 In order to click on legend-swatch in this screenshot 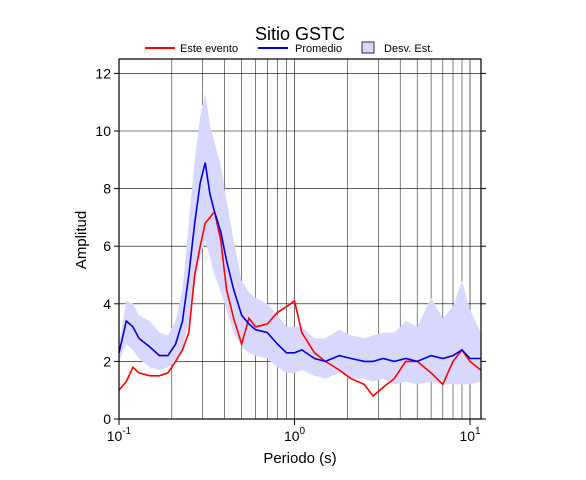, I will do `click(368, 47)`.